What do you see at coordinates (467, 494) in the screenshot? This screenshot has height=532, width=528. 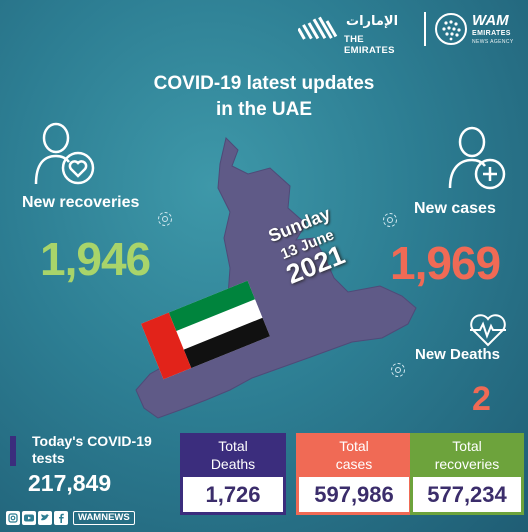 I see `total-recoveries-value: 577,234` at bounding box center [467, 494].